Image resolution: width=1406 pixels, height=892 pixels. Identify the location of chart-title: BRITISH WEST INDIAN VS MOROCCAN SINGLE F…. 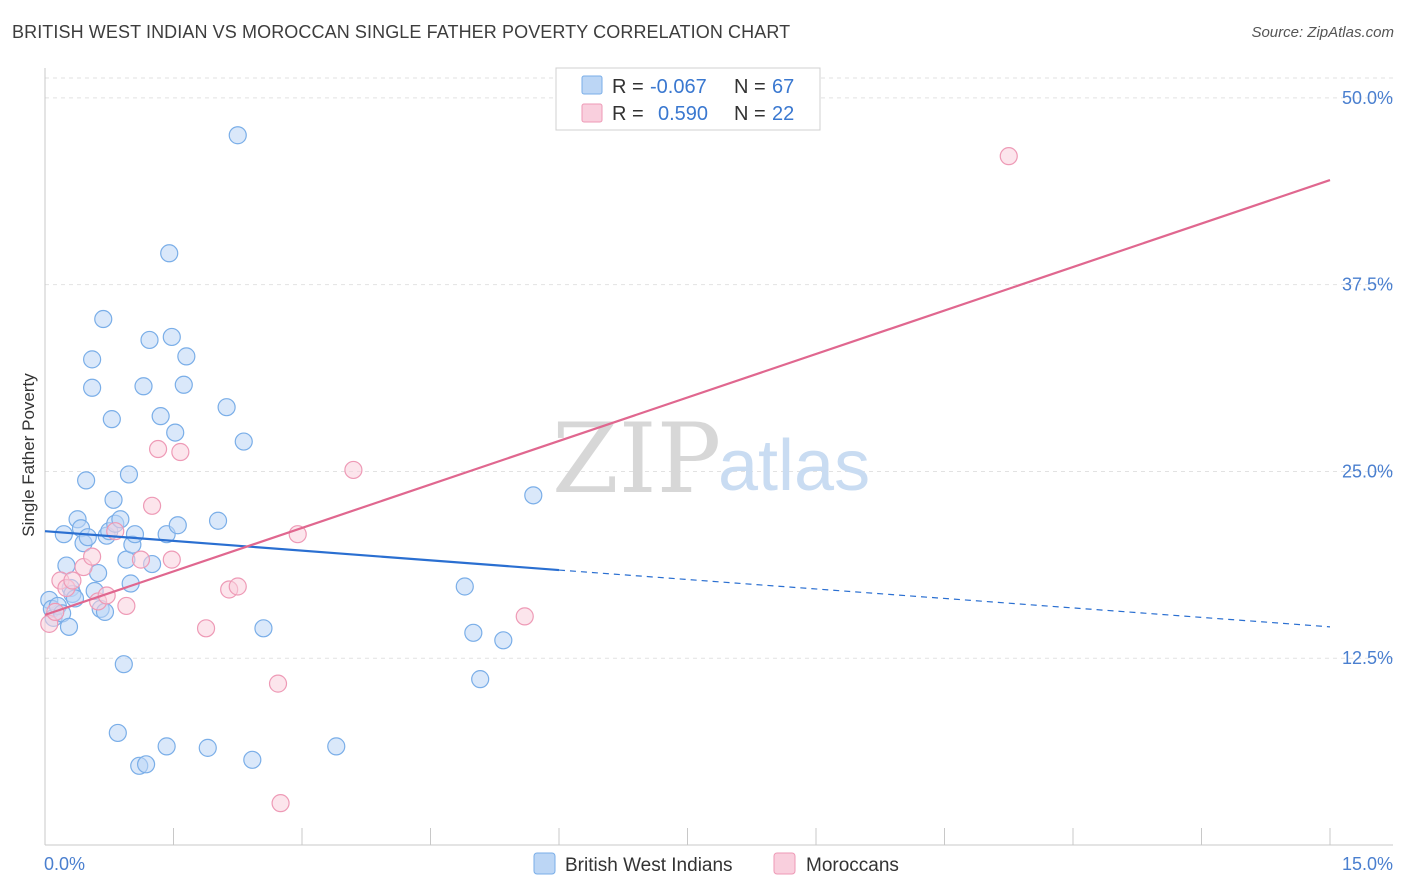
(401, 32).